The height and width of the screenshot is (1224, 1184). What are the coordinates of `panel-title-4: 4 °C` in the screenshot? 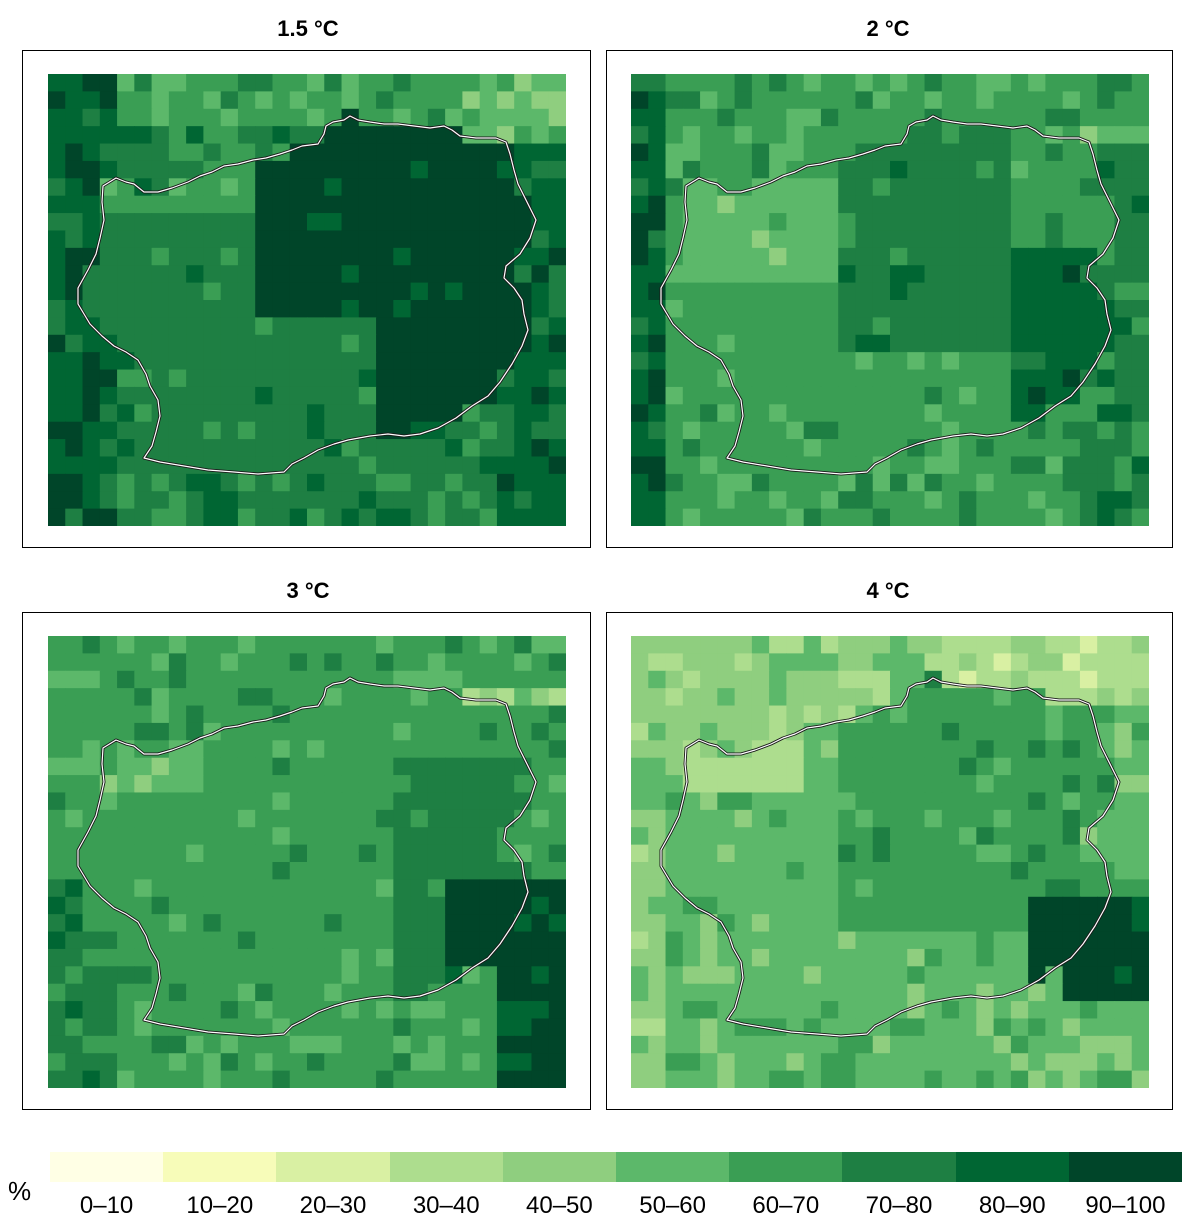 It's located at (888, 590).